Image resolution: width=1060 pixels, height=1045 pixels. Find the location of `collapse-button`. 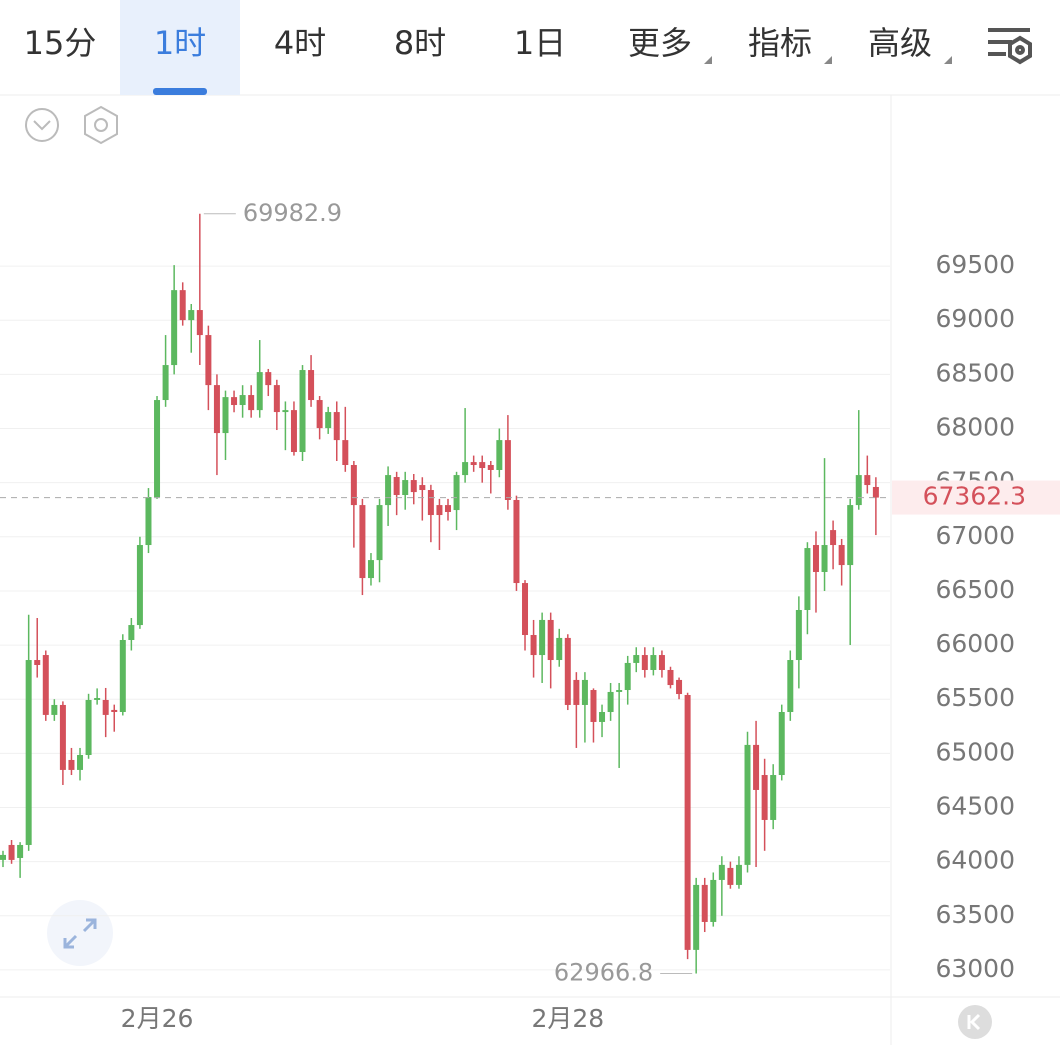

collapse-button is located at coordinates (42, 125).